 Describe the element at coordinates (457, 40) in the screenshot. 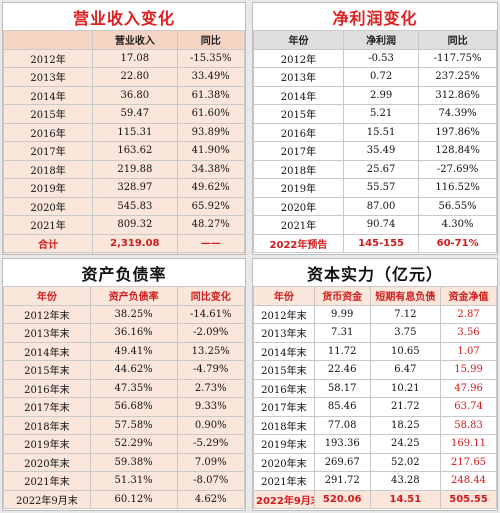

I see `table-cell: 同比` at that location.